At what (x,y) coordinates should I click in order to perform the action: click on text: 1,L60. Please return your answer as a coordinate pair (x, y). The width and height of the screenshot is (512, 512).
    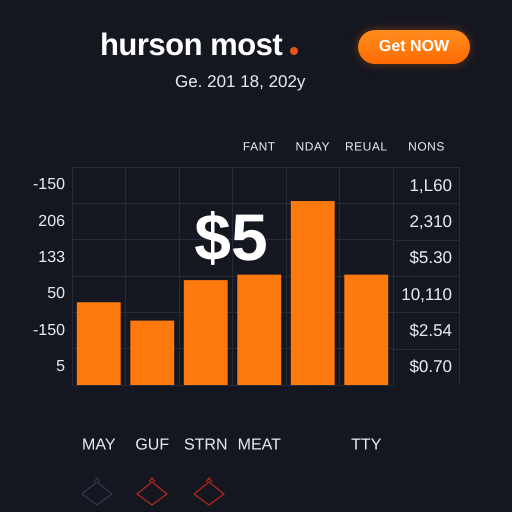
    Looking at the image, I should click on (430, 186).